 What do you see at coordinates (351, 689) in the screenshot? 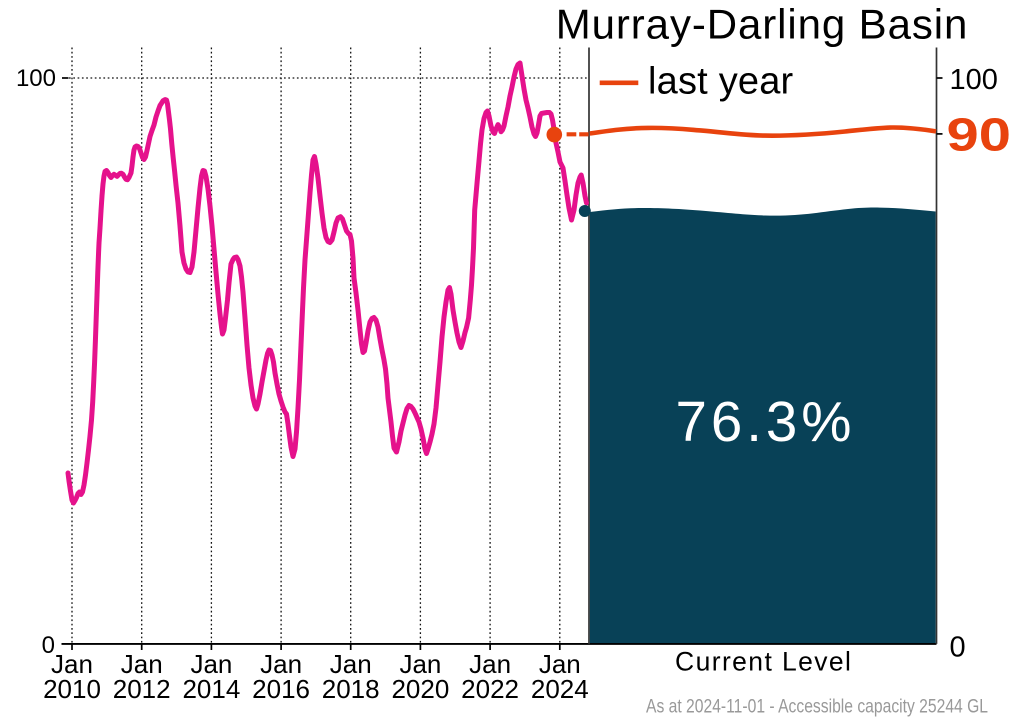
I see `svg-text: 2018` at bounding box center [351, 689].